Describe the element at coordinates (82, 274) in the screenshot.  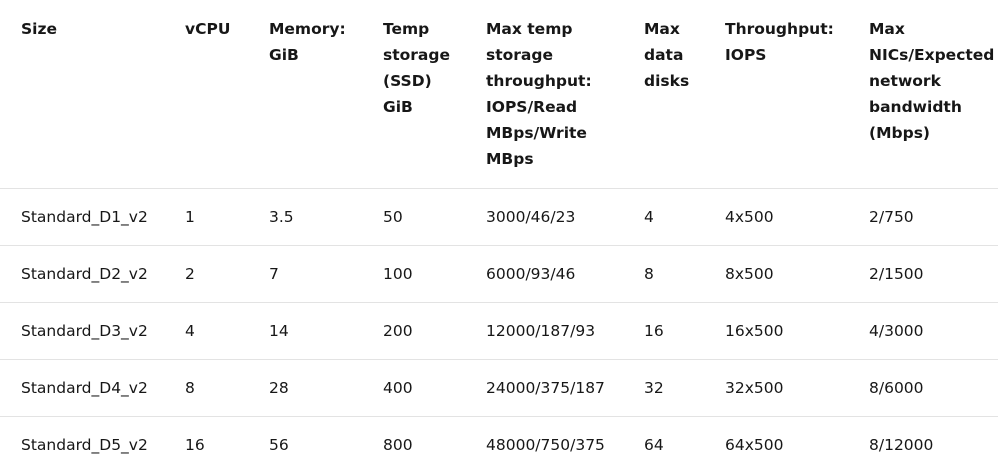
I see `cell-size: Standard_D2_v2` at that location.